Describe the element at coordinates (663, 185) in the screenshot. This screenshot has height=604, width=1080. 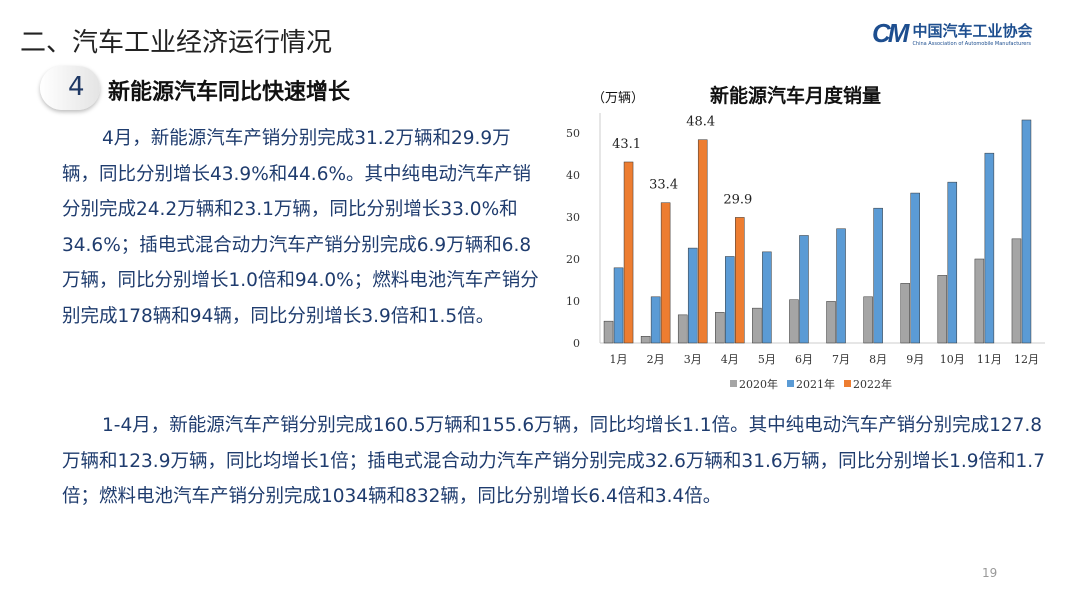
I see `data-label: 33.4` at that location.